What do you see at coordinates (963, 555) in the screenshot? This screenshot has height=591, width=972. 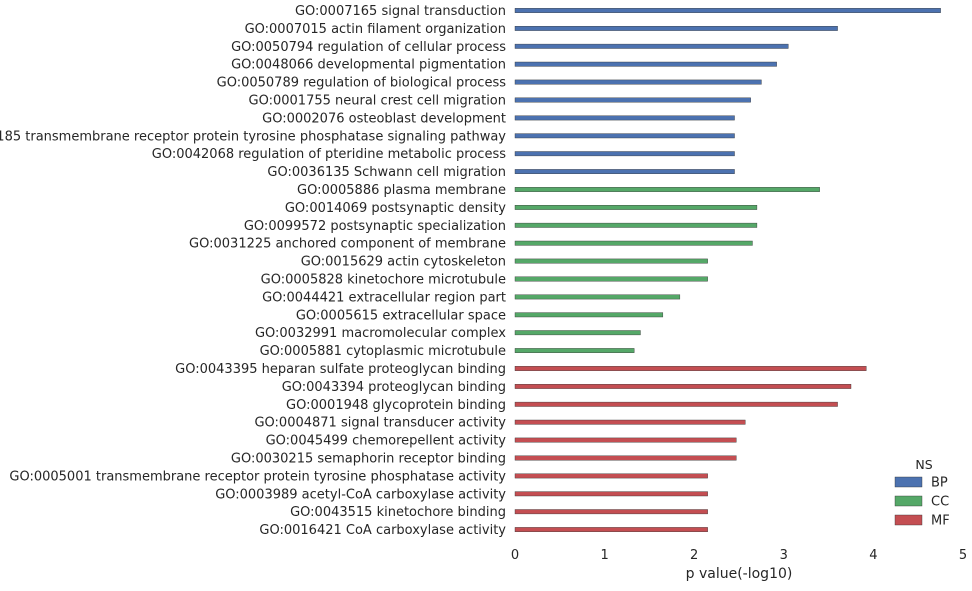 I see `x-tick-label: 5` at bounding box center [963, 555].